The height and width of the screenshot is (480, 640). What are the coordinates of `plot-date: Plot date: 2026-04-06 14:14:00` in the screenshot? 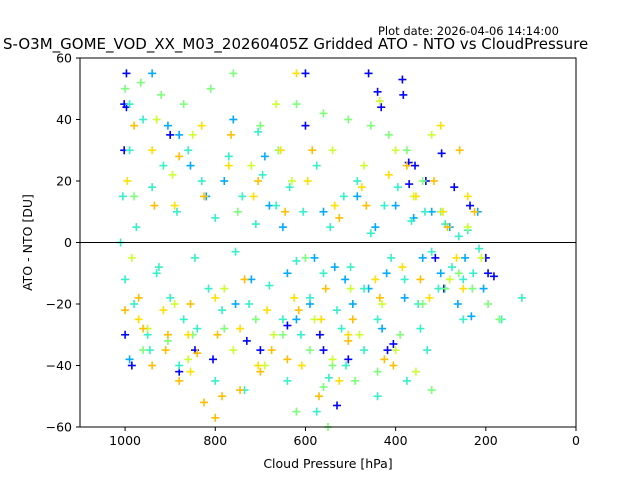 It's located at (468, 31).